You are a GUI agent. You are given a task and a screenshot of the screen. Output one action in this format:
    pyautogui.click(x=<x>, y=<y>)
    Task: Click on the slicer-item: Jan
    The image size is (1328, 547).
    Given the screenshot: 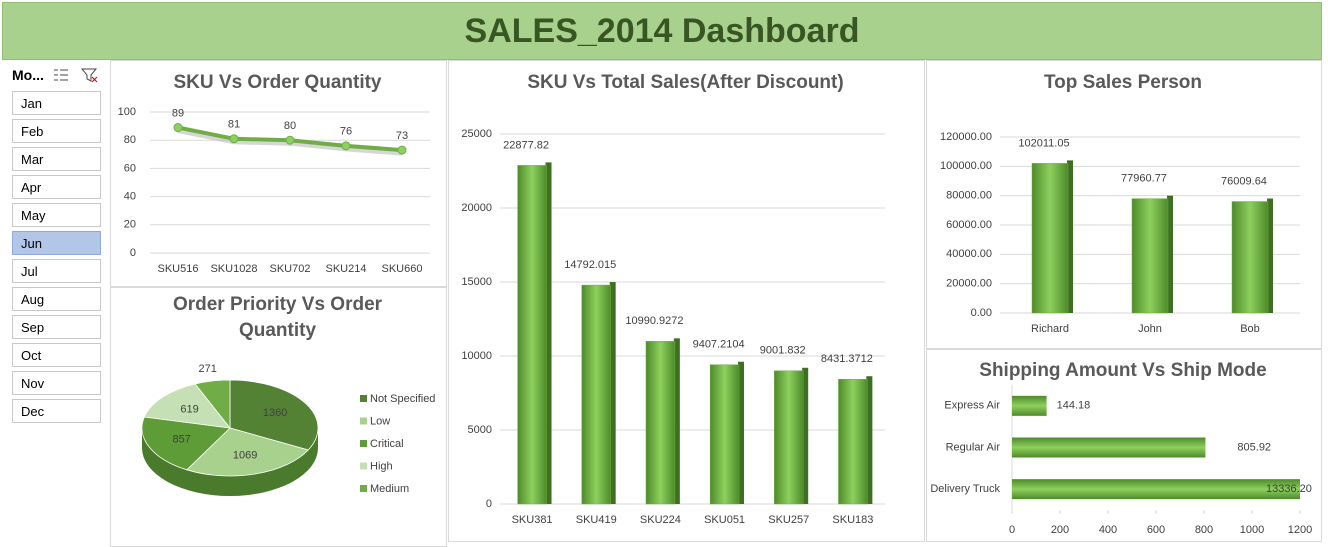 What is the action you would take?
    pyautogui.click(x=56, y=103)
    